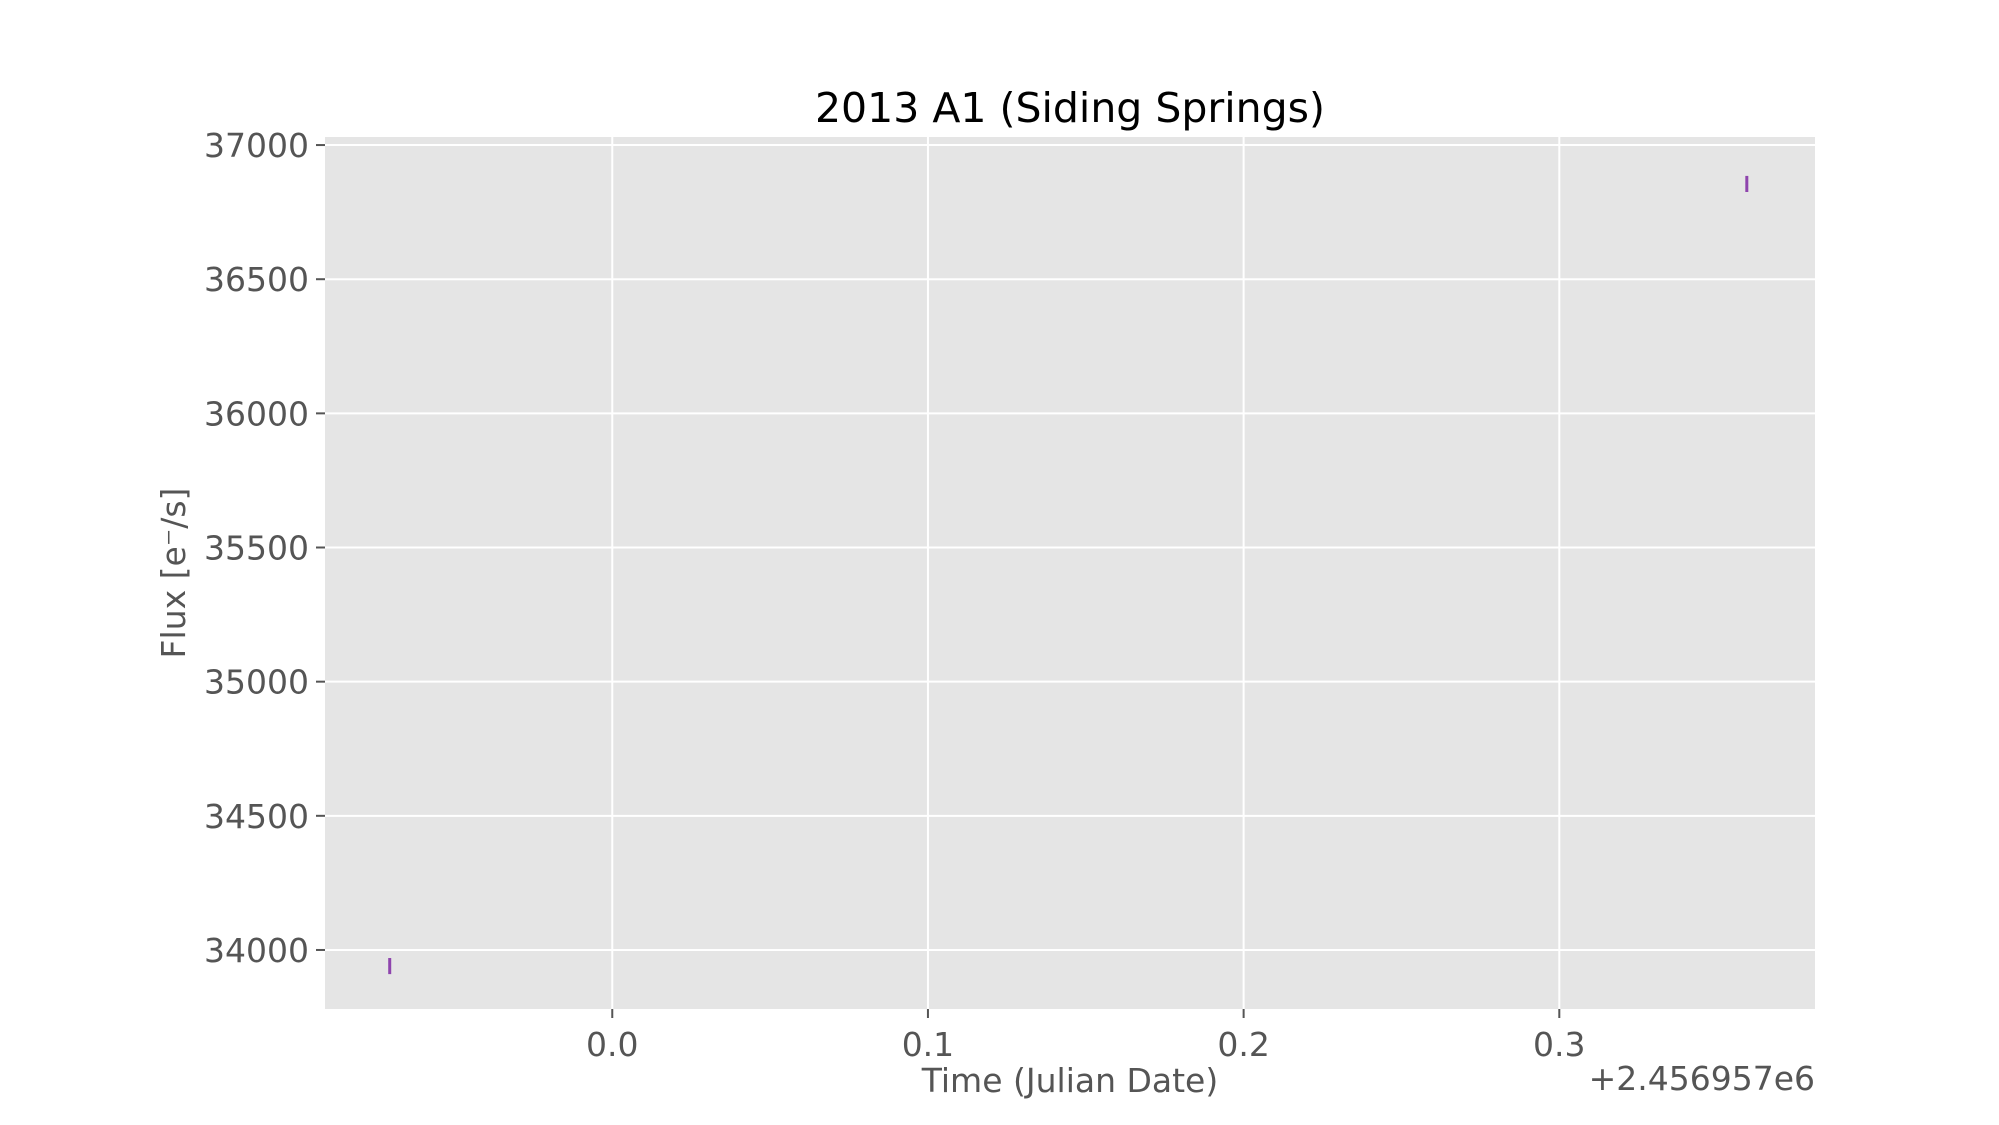  Describe the element at coordinates (612, 1044) in the screenshot. I see `x-tick-label: 0.0` at that location.